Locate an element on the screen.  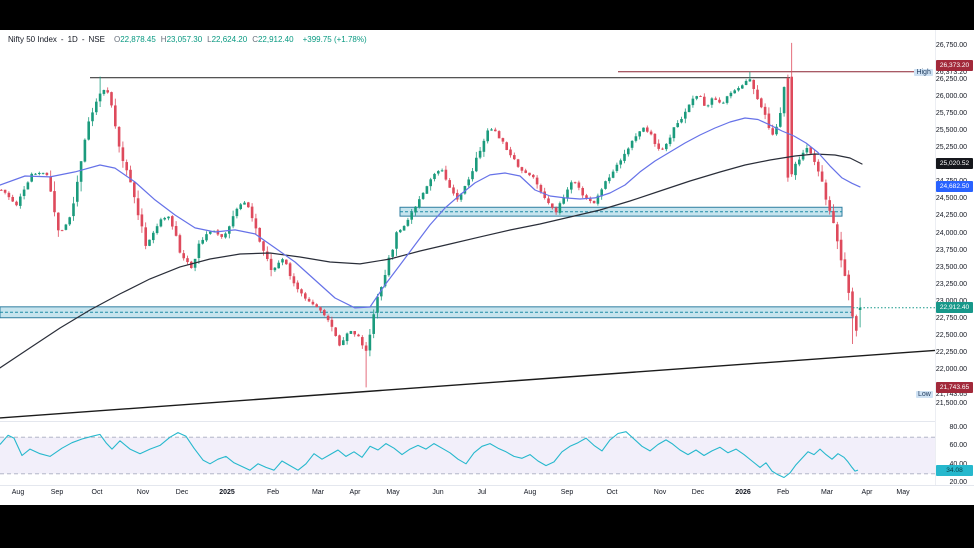
high-marker-label: High is located at coordinates (923, 72).